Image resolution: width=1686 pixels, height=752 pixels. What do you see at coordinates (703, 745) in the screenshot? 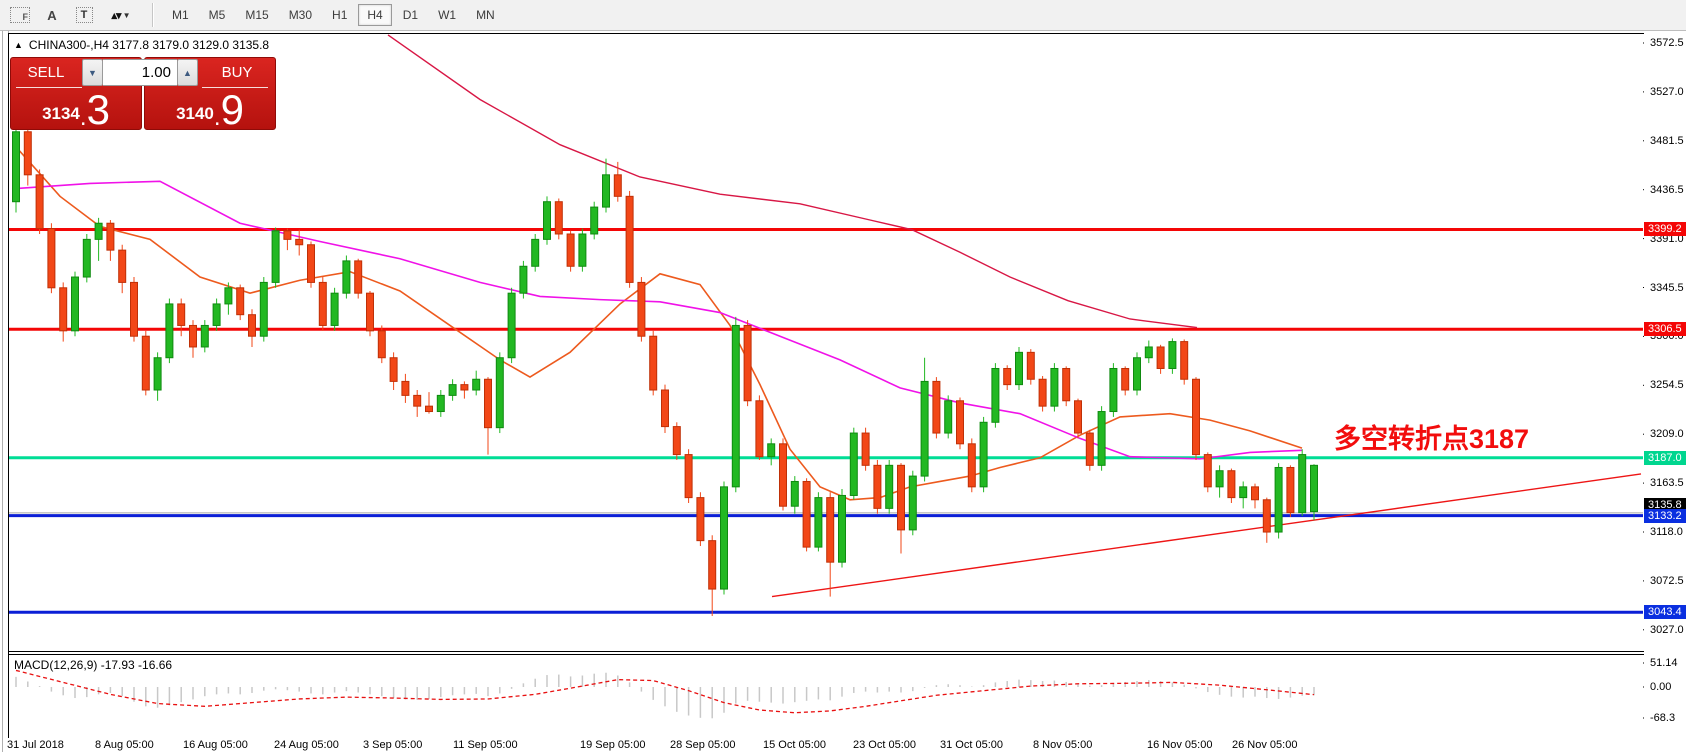
I see `time-tick-label: 28 Sep 05:00` at bounding box center [703, 745].